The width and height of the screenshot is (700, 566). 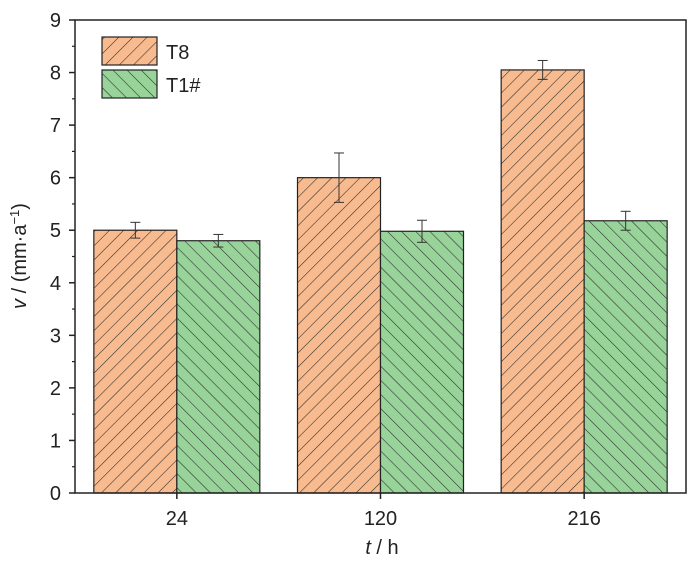 I want to click on y-tick-label-7: 7, so click(x=55, y=126).